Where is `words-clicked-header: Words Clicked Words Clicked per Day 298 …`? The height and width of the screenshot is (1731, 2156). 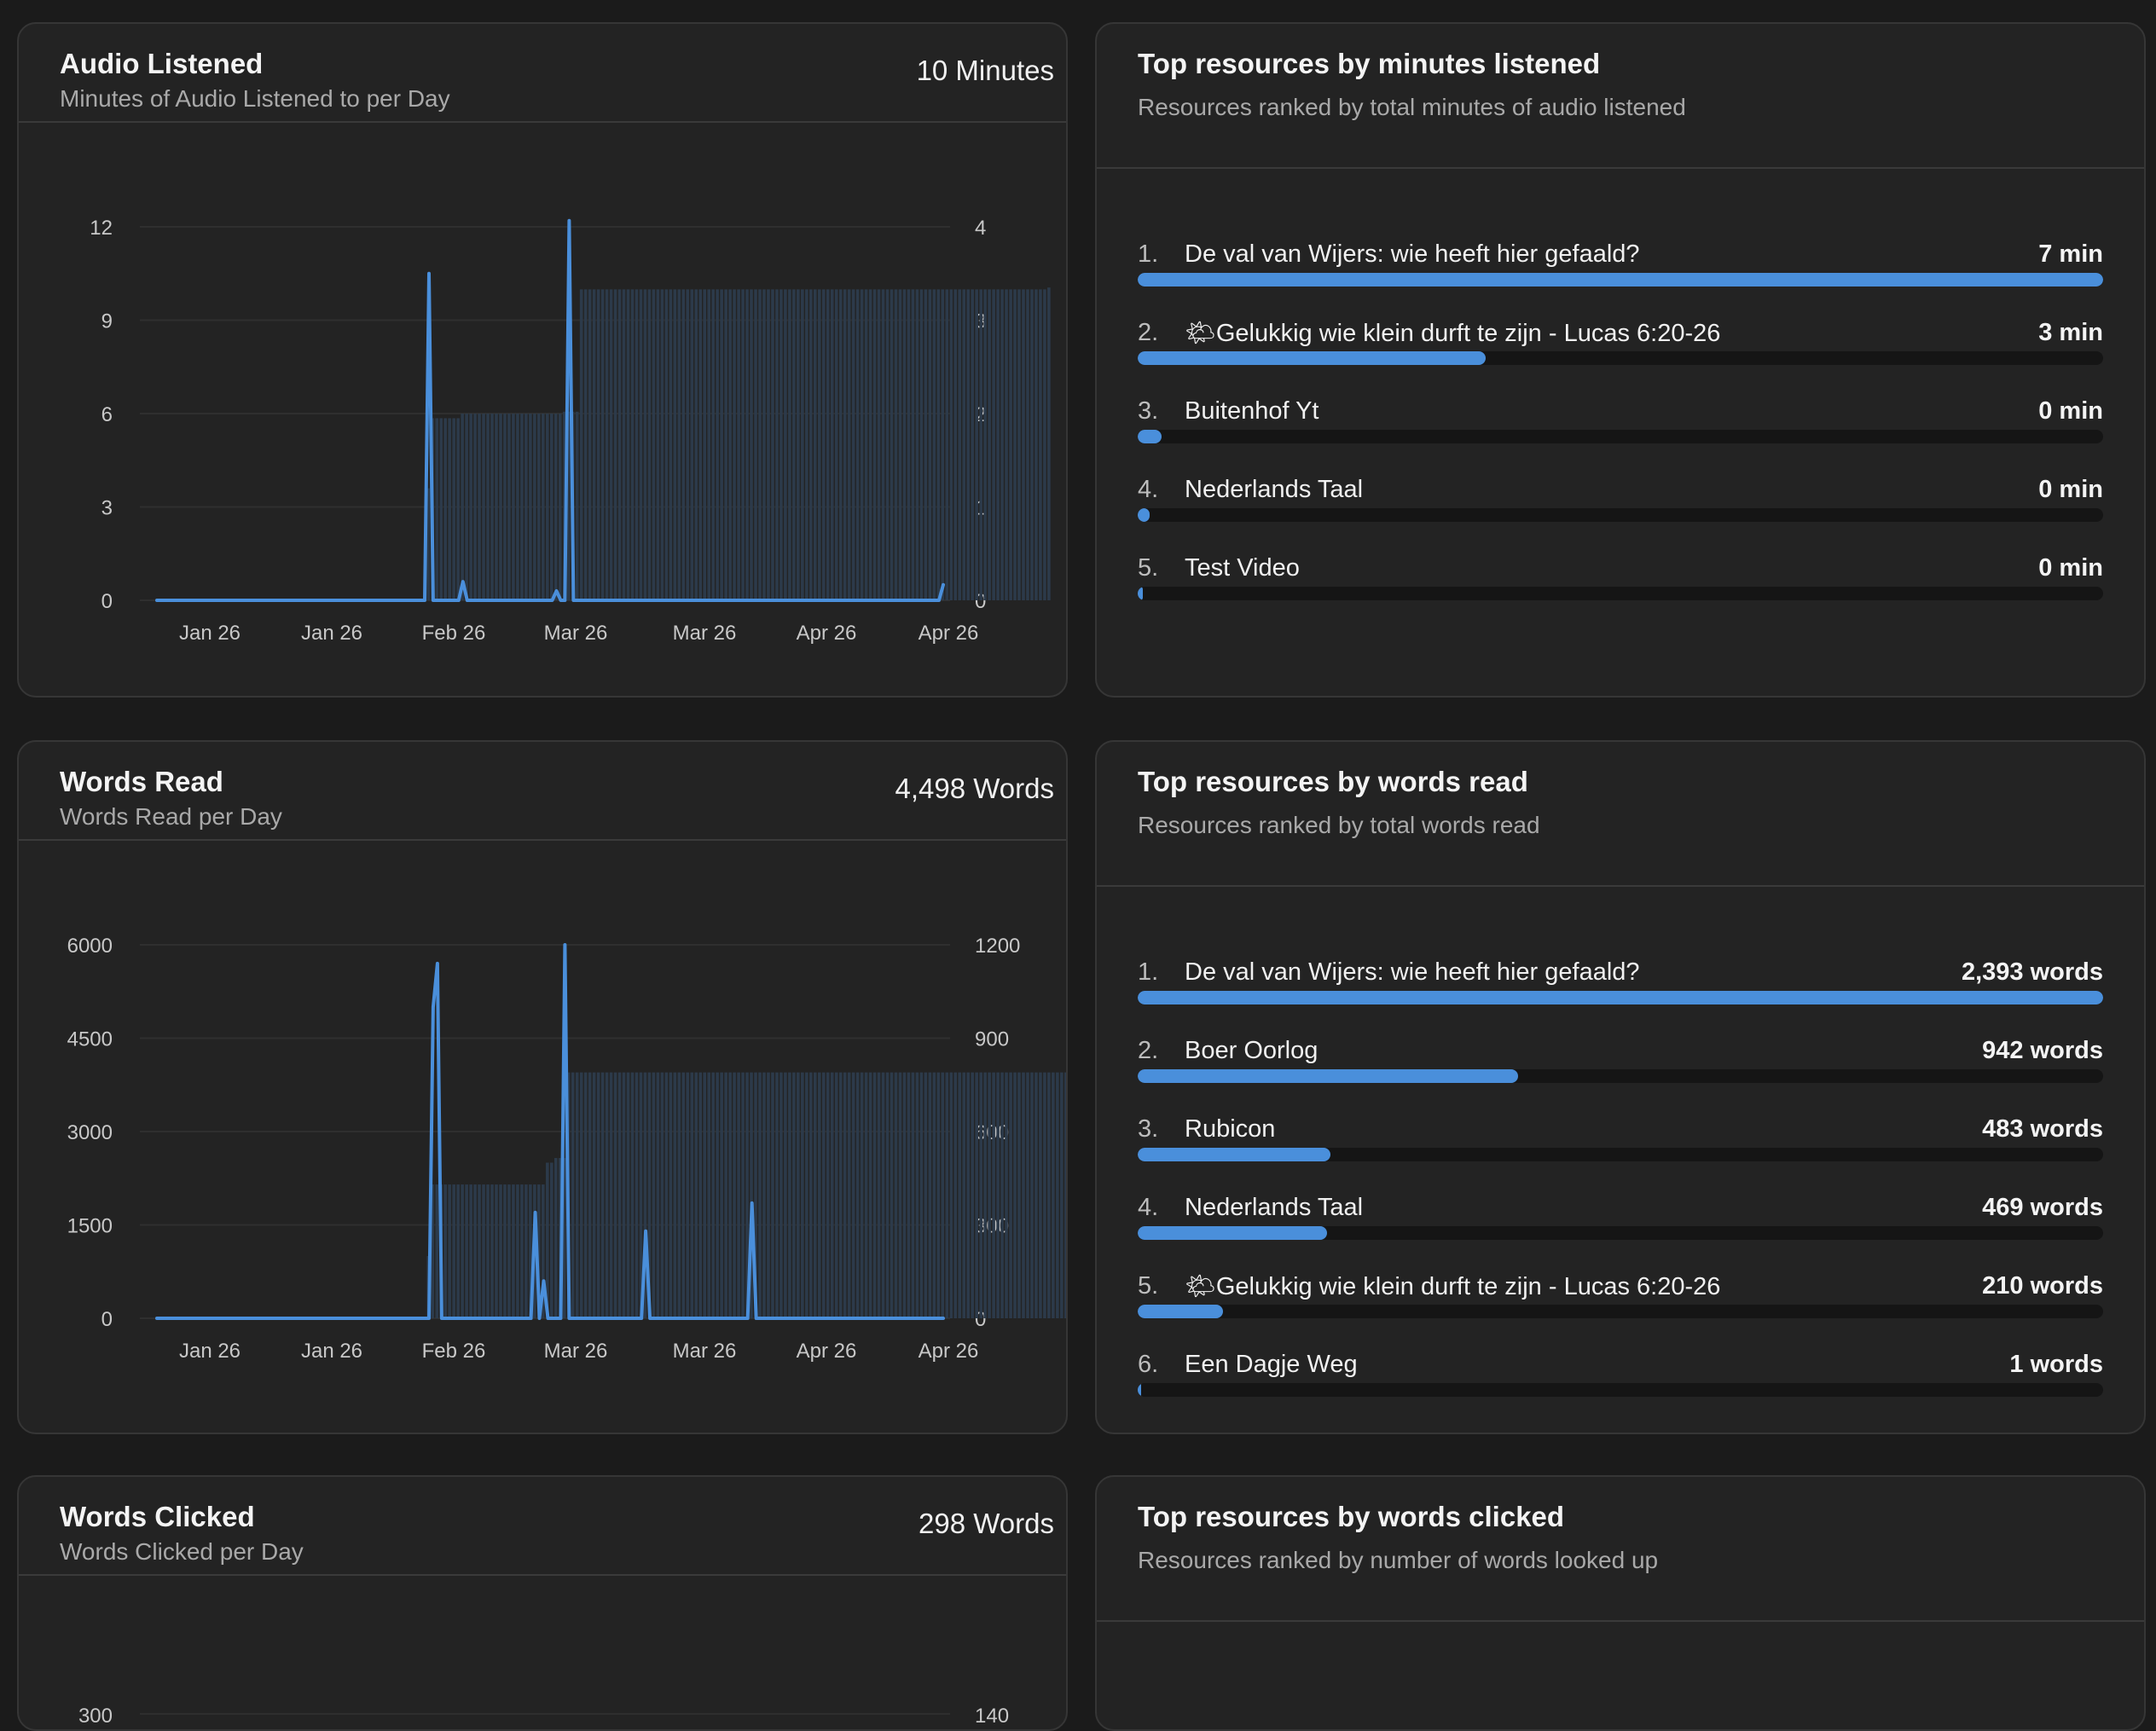 words-clicked-header: Words Clicked Words Clicked per Day 298 … is located at coordinates (542, 1526).